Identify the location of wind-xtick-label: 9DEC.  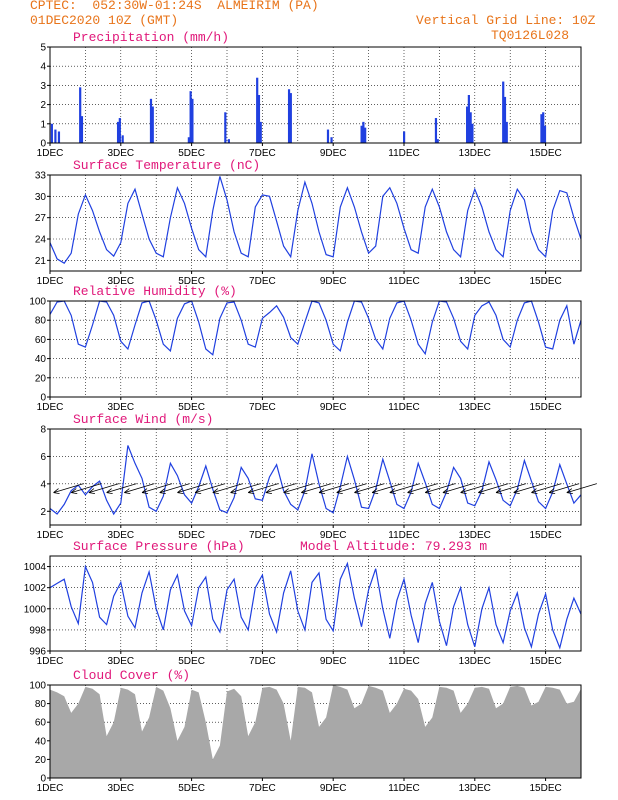
(333, 535).